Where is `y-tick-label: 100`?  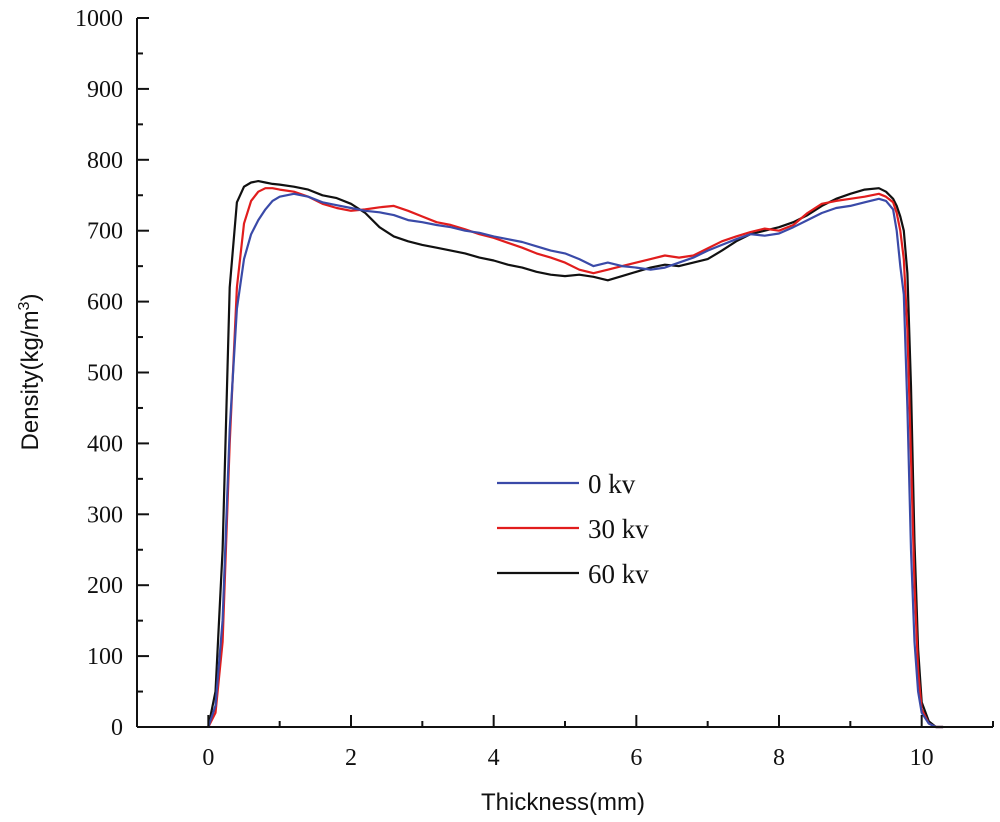 y-tick-label: 100 is located at coordinates (105, 657).